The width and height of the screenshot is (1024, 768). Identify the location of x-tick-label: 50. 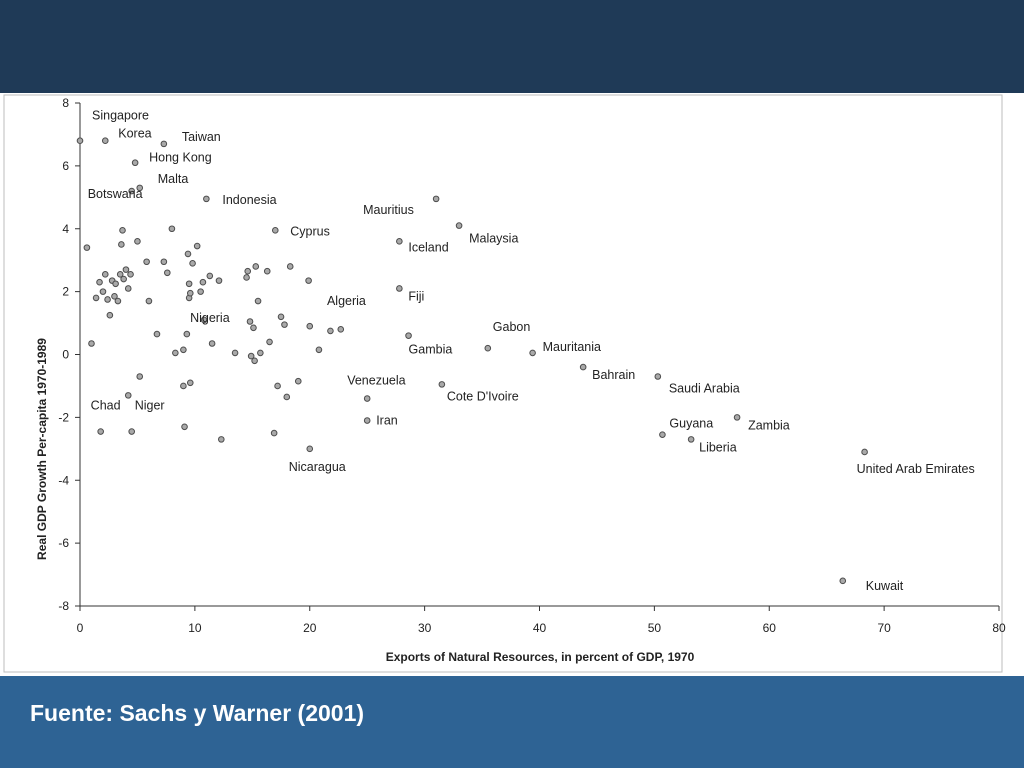
(655, 628).